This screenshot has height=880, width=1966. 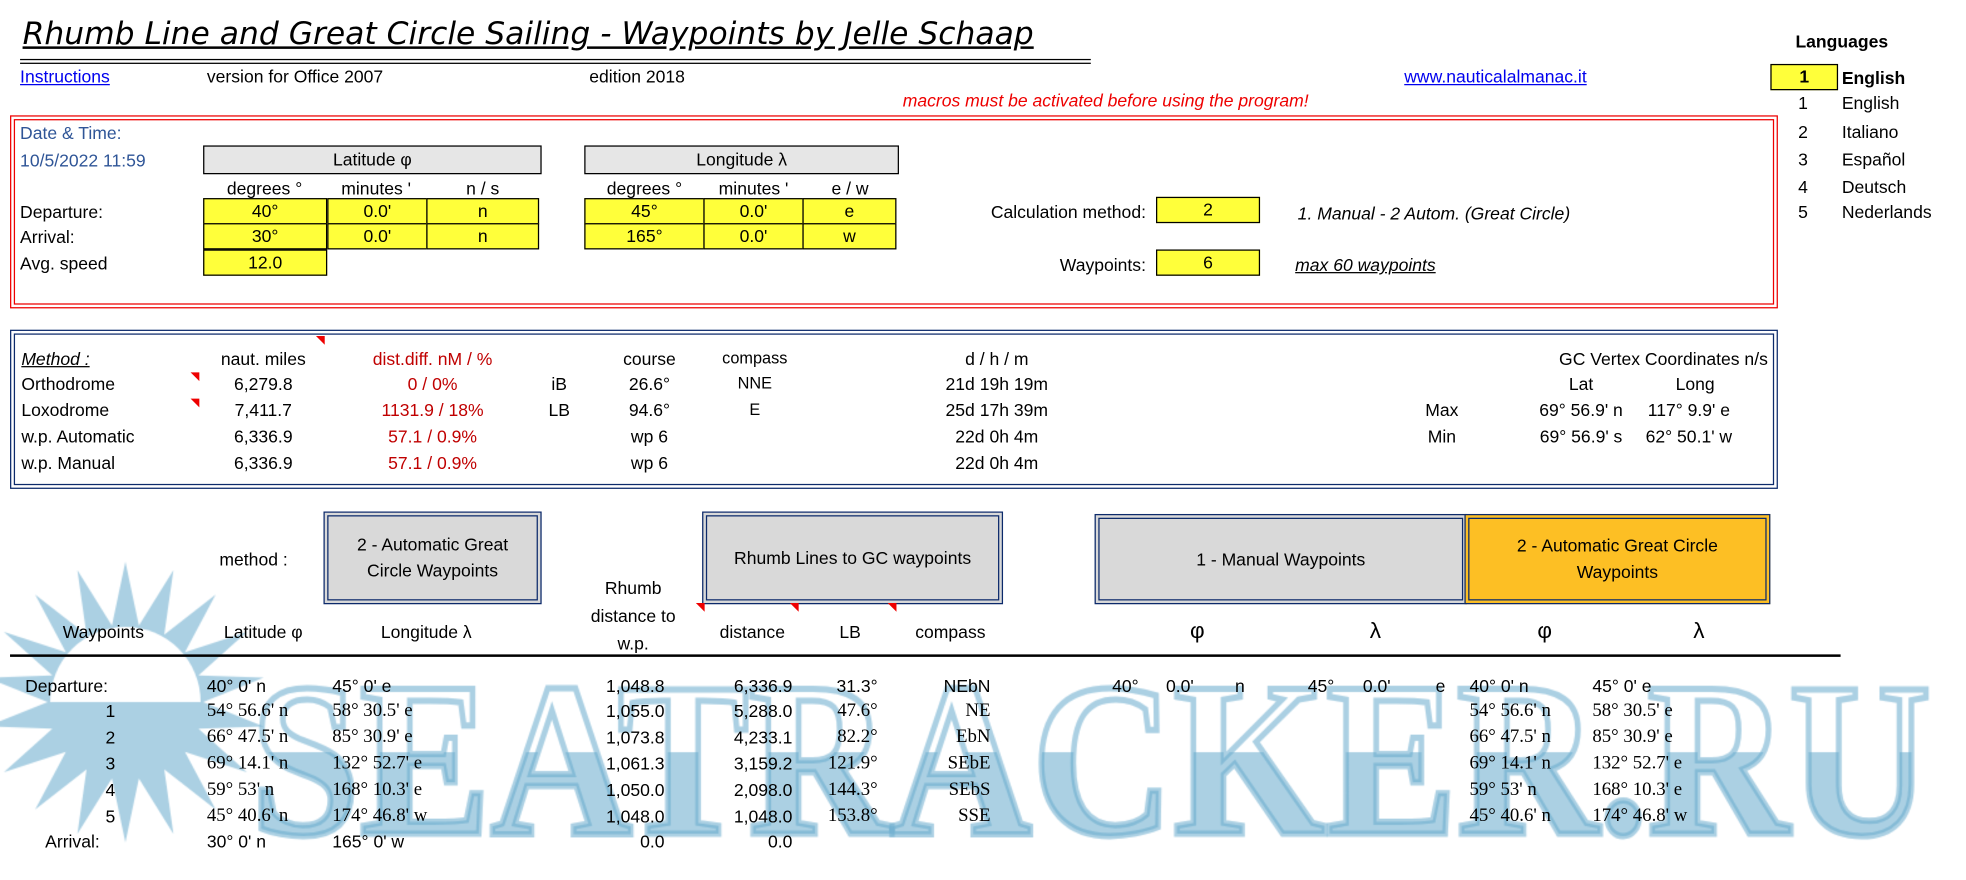 I want to click on manual-waypoints-button: 1 - Manual Waypoints, so click(x=1280, y=559).